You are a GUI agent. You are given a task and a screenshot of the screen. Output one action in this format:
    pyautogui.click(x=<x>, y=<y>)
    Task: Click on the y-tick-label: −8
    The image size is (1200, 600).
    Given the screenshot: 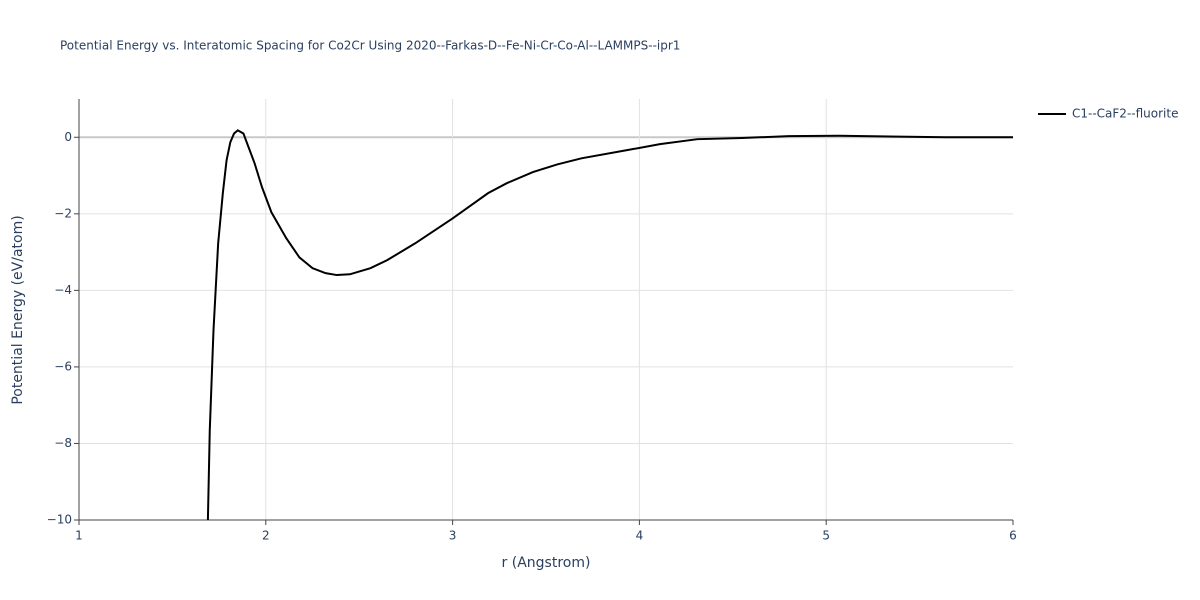 What is the action you would take?
    pyautogui.click(x=63, y=443)
    